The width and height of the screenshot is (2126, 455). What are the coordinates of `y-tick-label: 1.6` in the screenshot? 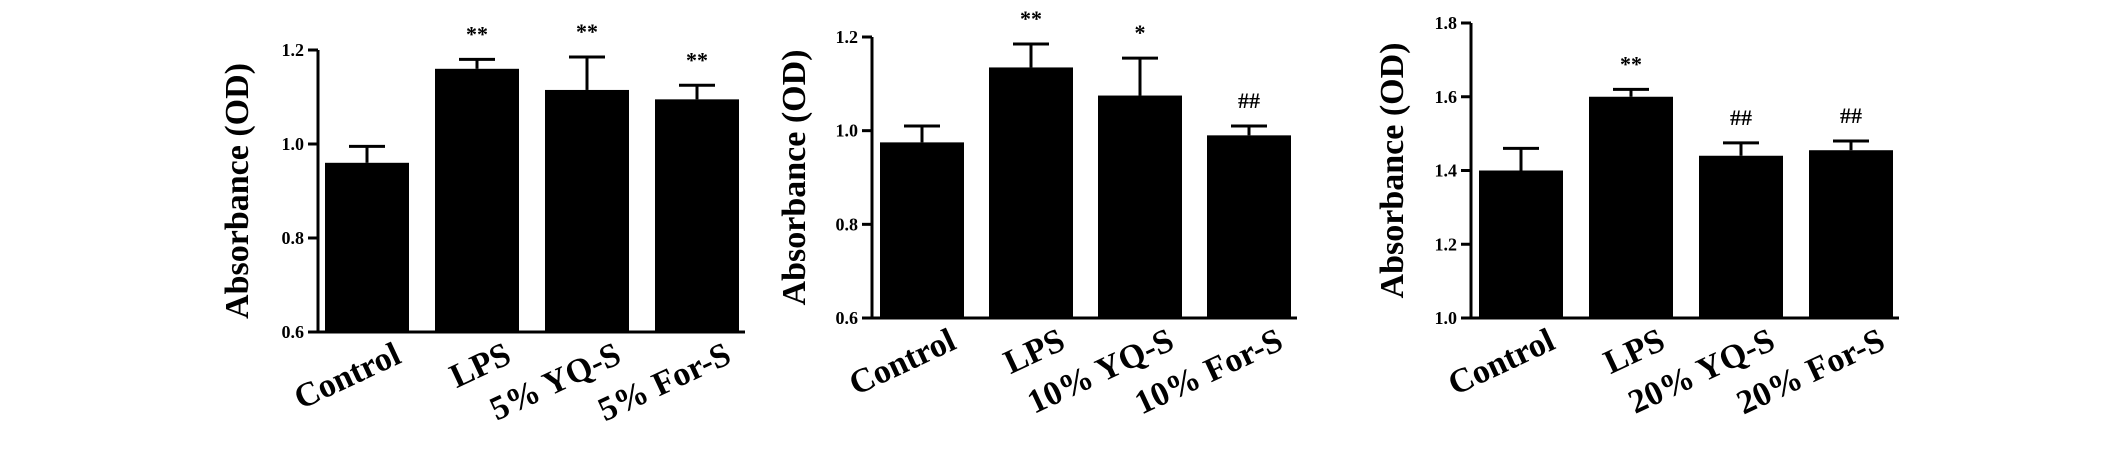 It's located at (1446, 97).